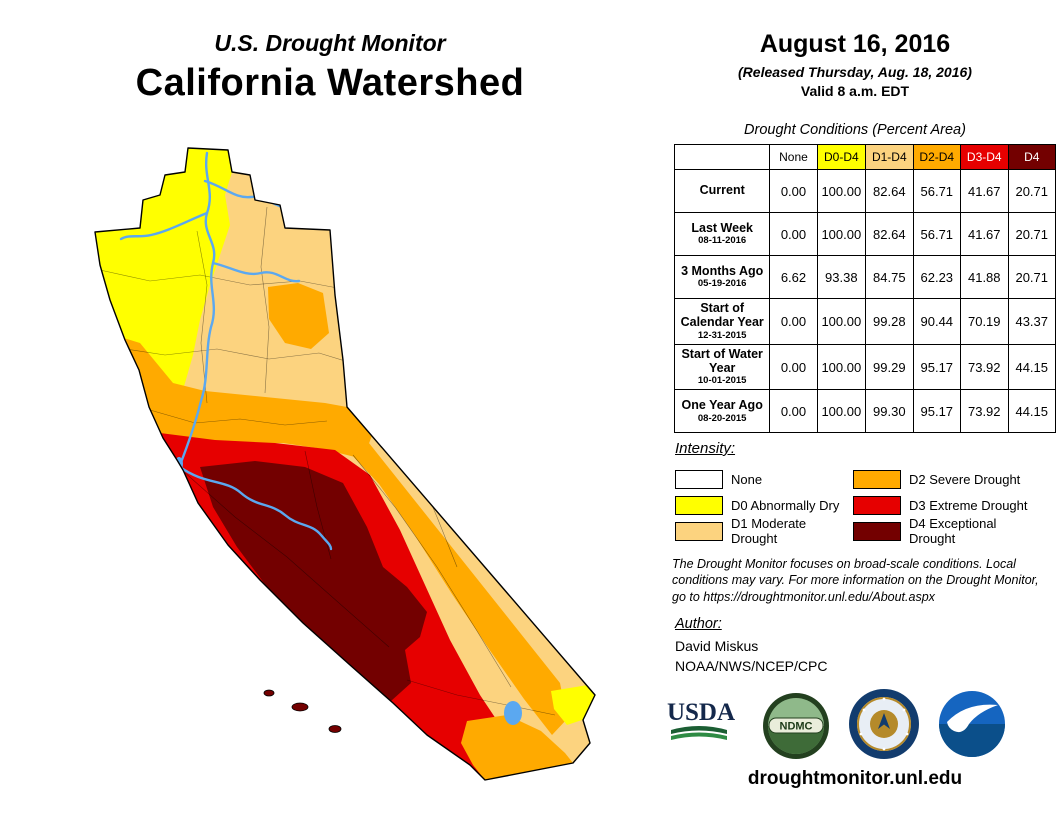  I want to click on table-cell: 90.44, so click(937, 321).